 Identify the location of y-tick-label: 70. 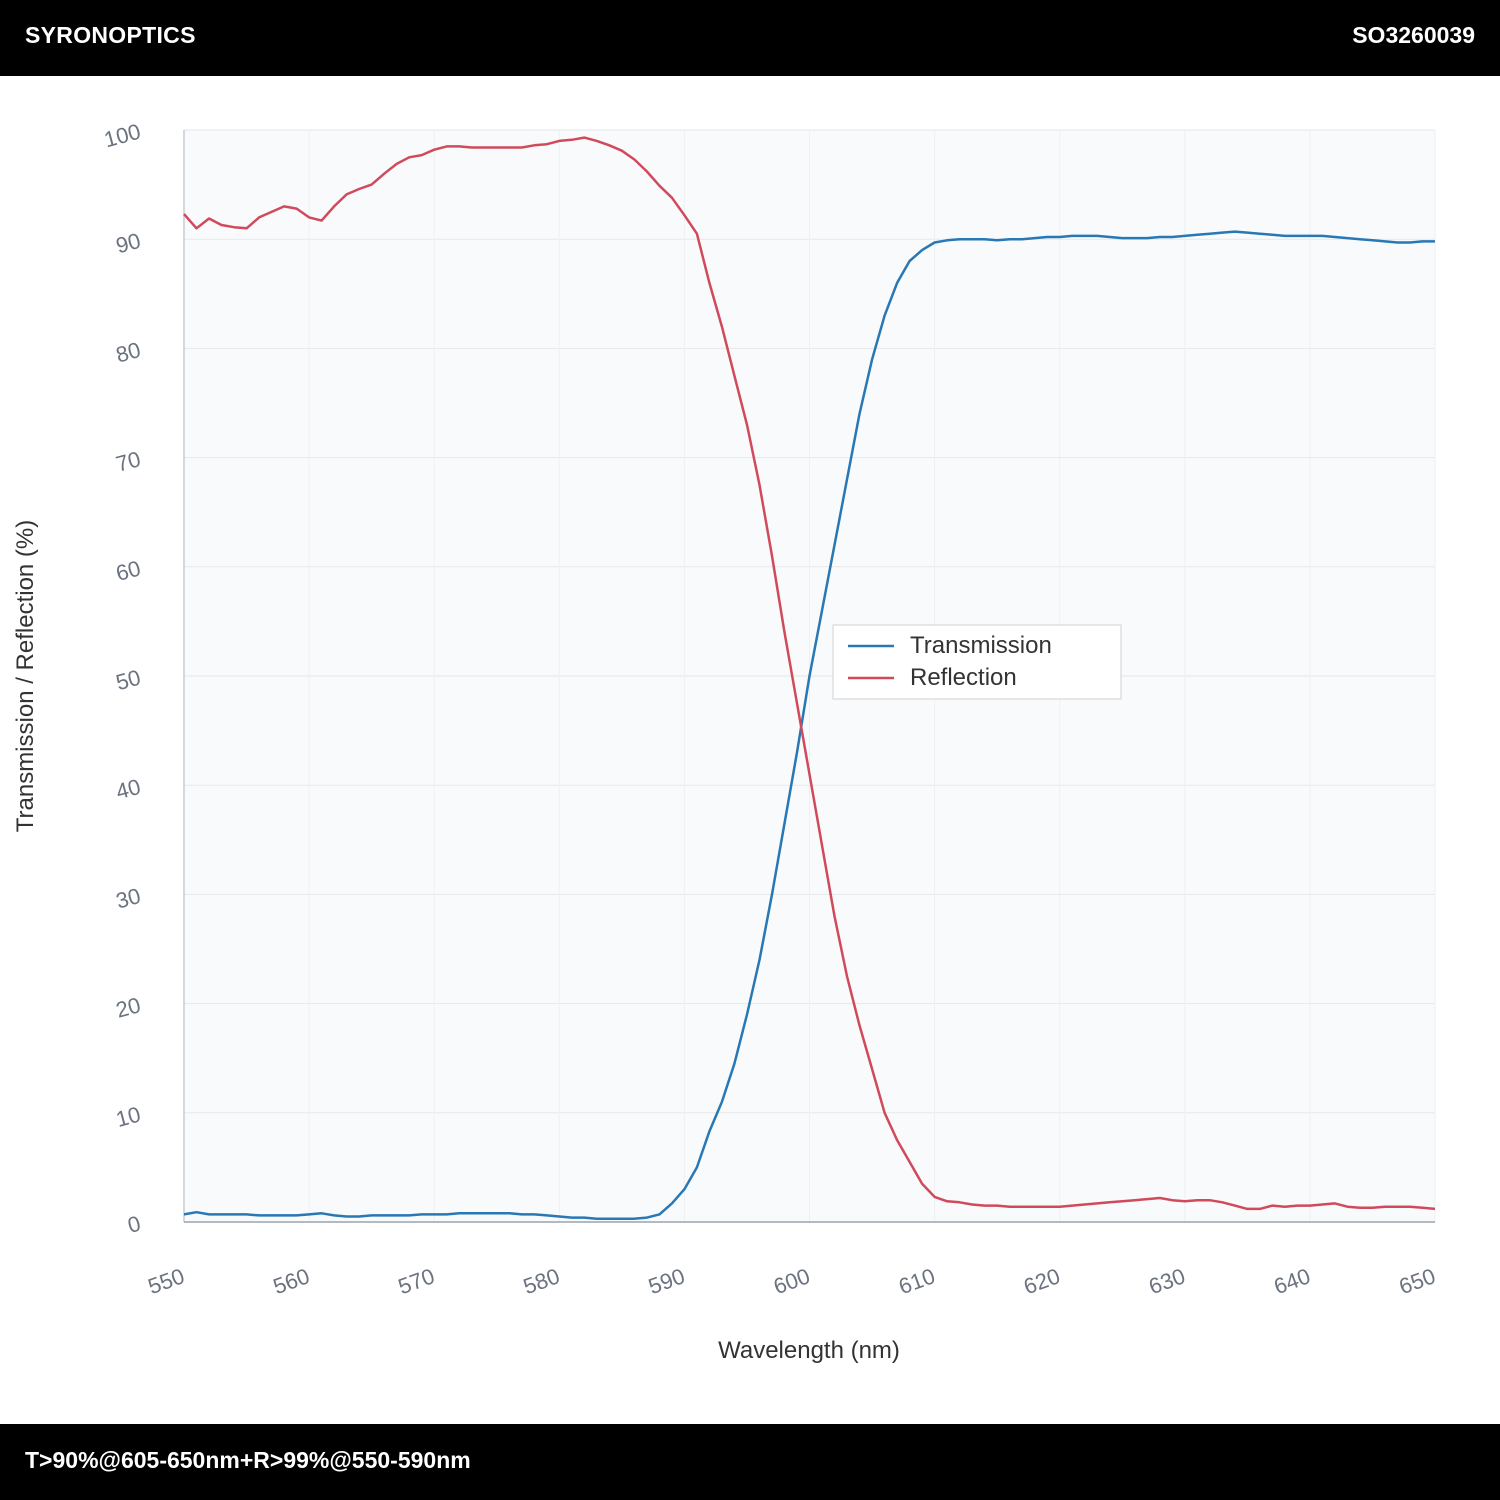
(128, 461).